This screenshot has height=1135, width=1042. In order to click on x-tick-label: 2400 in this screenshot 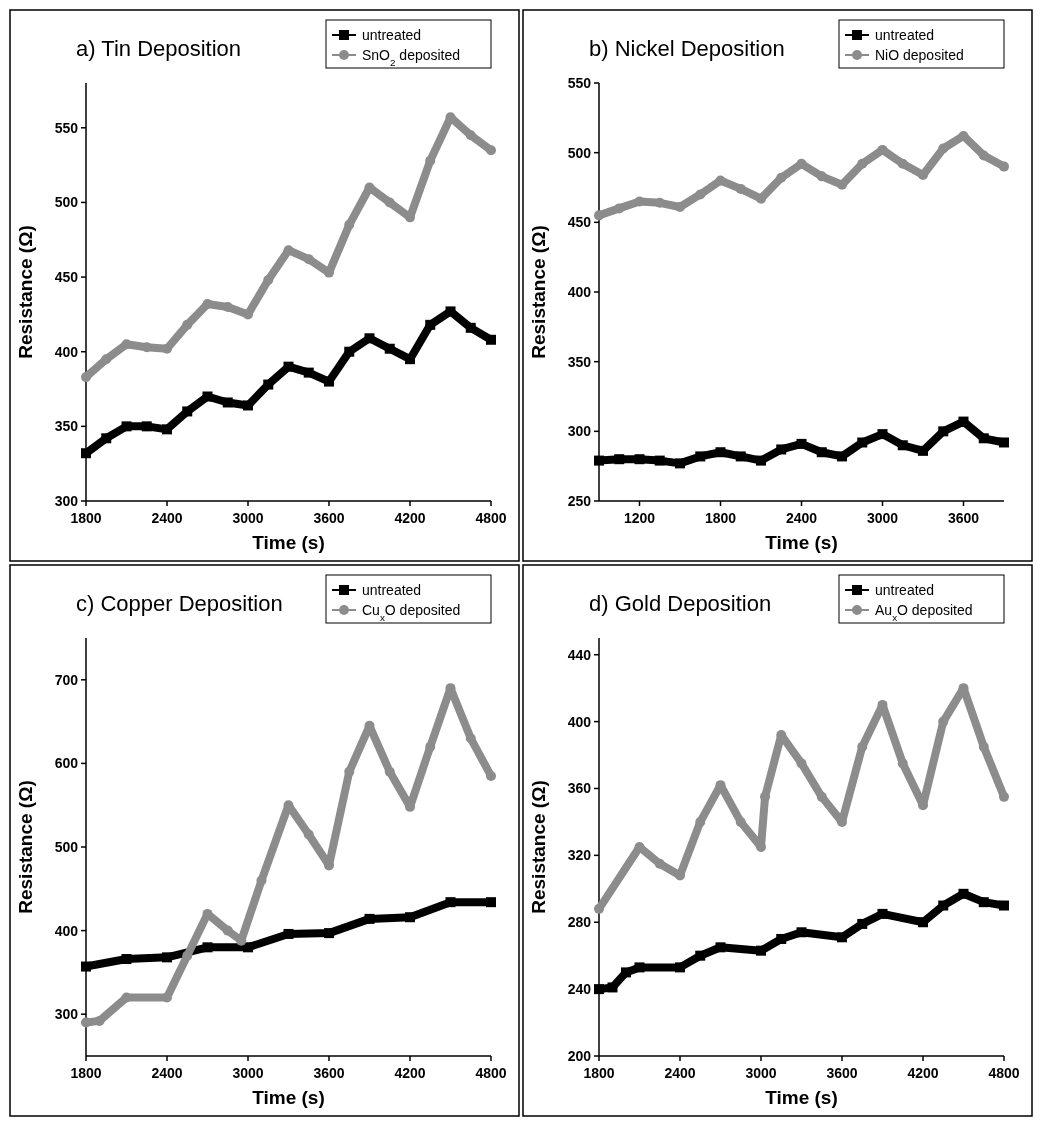, I will do `click(680, 1073)`.